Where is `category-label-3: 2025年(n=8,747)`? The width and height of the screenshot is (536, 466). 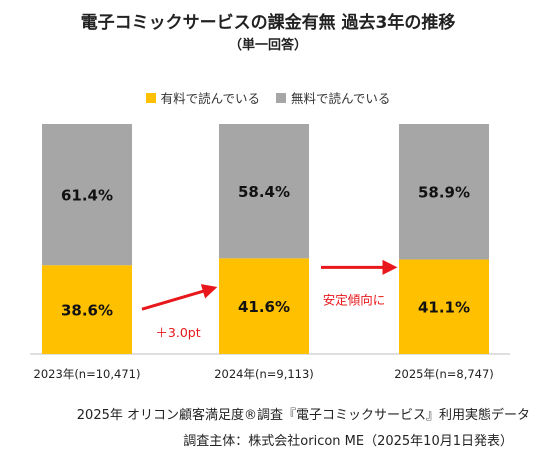 category-label-3: 2025年(n=8,747) is located at coordinates (444, 374).